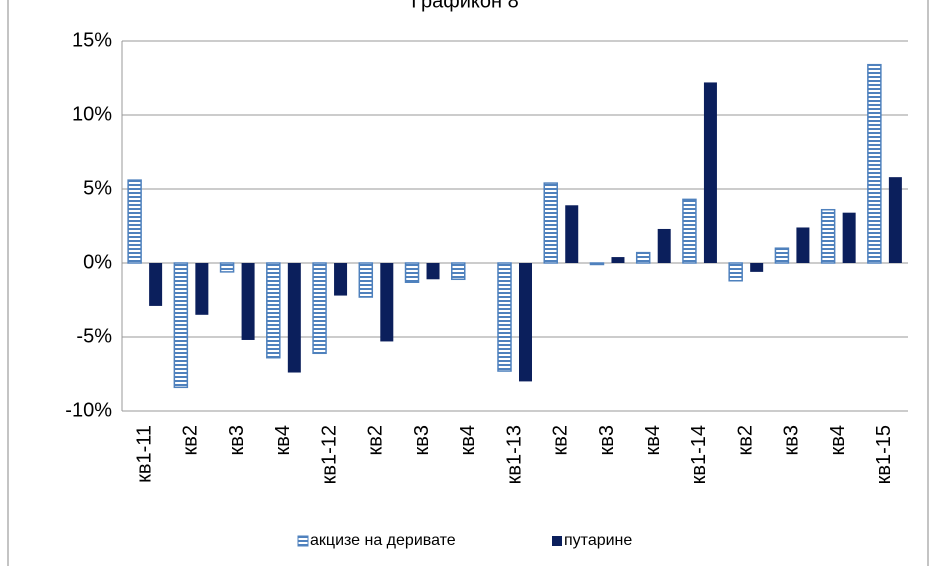  What do you see at coordinates (94, 336) in the screenshot?
I see `y-tick-label: -5%` at bounding box center [94, 336].